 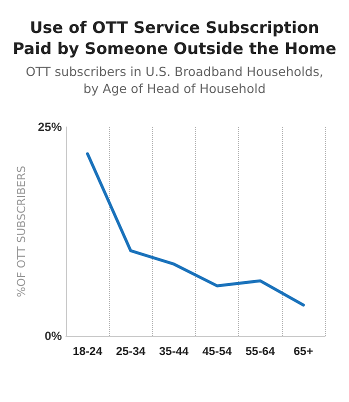 I want to click on x-tick-label: 45-54, so click(x=217, y=352).